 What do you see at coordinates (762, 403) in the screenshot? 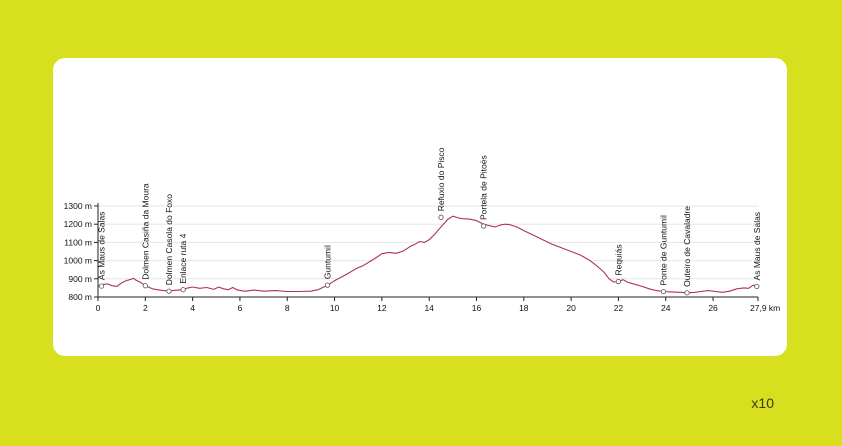
I see `zoom-label: x10` at bounding box center [762, 403].